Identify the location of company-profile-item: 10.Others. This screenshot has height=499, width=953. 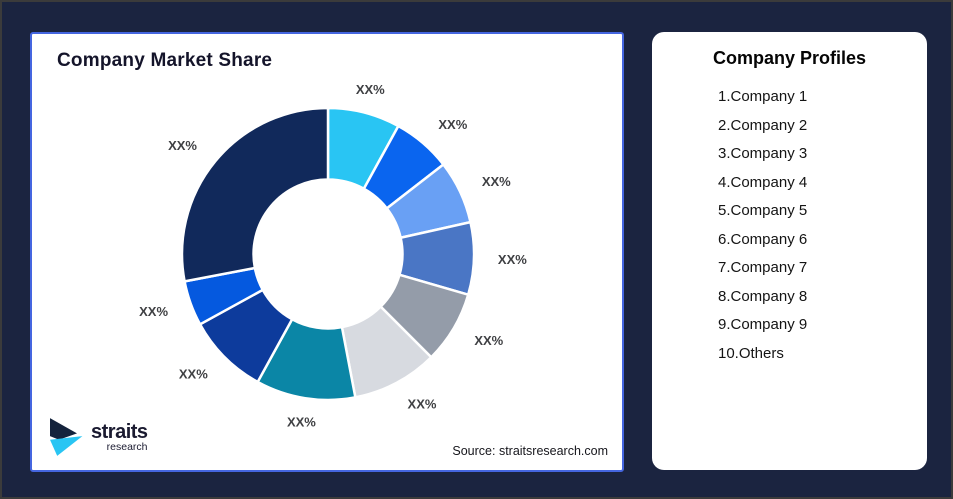
(751, 353).